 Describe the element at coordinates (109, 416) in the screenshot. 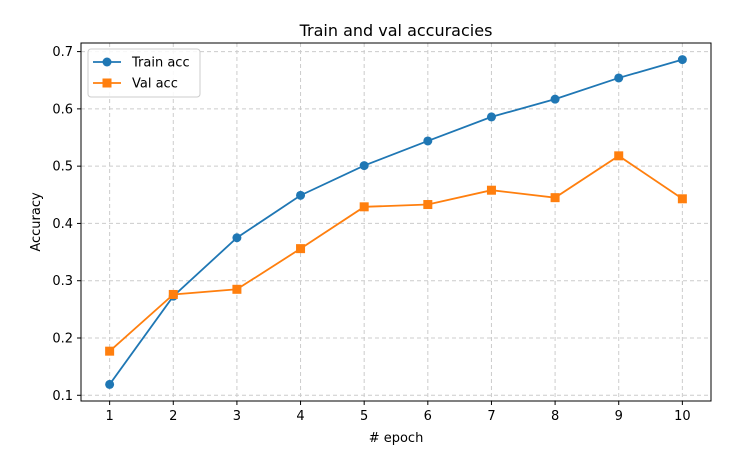

I see `x-tick-label: 1` at that location.